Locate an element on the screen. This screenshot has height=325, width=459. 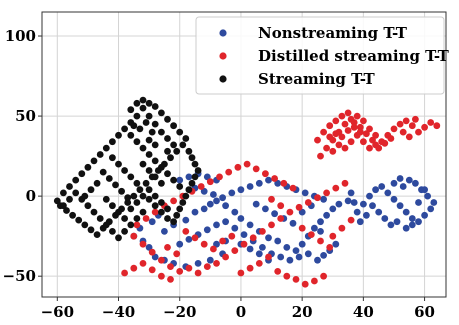
y-tick-label: 100 is located at coordinates (20, 36).